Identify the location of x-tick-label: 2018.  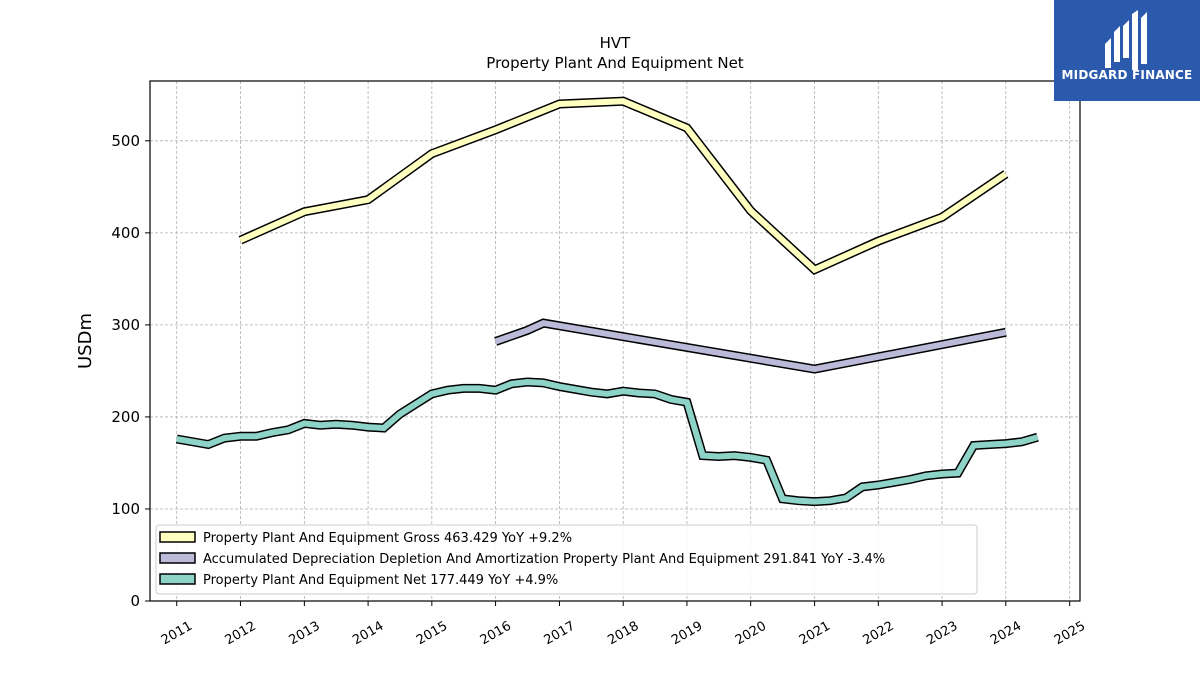
(623, 634).